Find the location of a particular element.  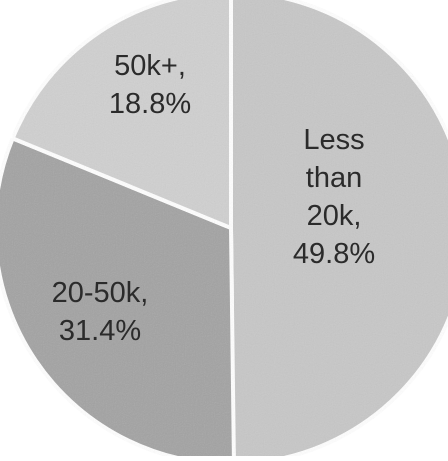

slice-label-less-than-20k: Less than 20k, 49.8% is located at coordinates (334, 197).